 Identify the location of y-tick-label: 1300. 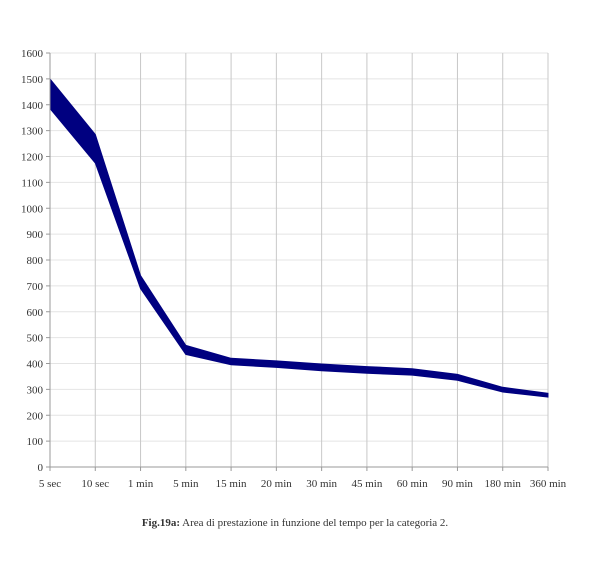
(32, 132).